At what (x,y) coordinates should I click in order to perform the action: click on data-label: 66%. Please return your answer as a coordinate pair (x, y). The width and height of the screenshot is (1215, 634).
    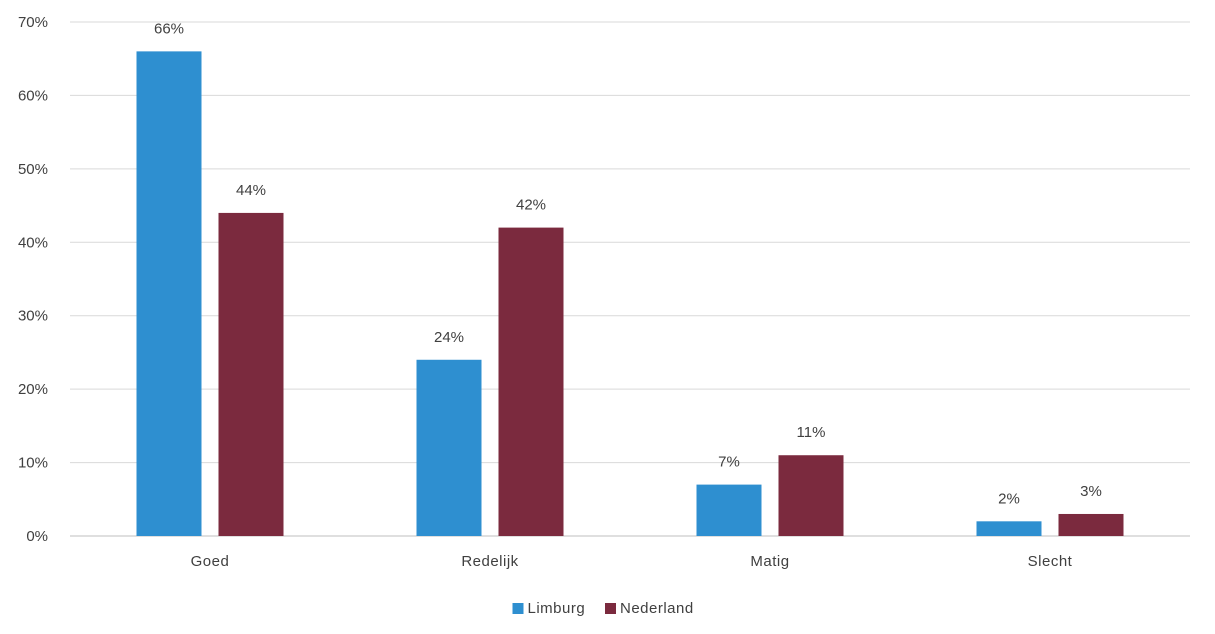
    Looking at the image, I should click on (169, 28).